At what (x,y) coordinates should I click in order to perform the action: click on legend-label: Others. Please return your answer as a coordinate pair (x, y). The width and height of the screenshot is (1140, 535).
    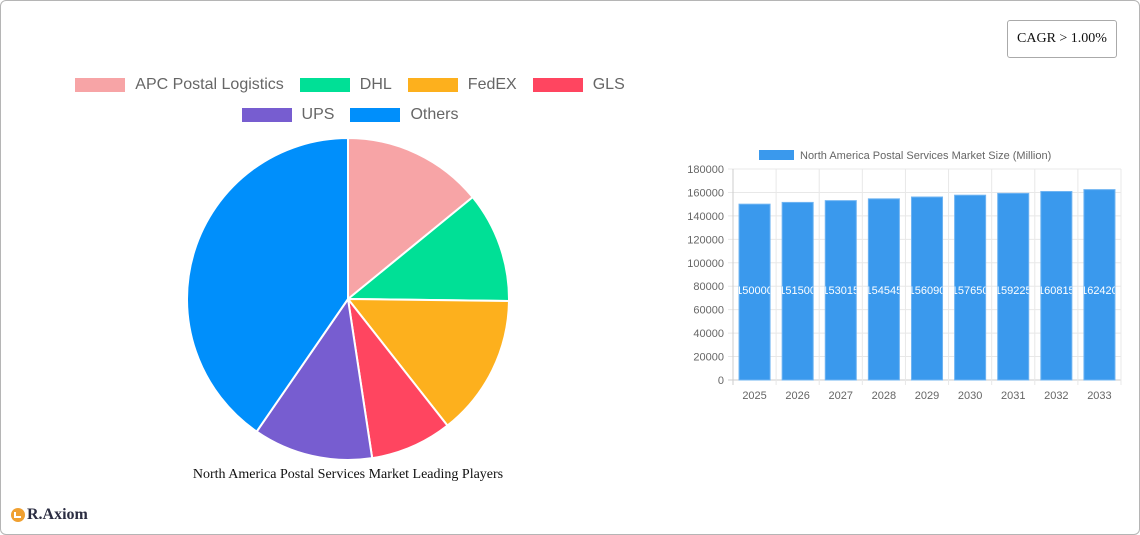
    Looking at the image, I should click on (434, 114).